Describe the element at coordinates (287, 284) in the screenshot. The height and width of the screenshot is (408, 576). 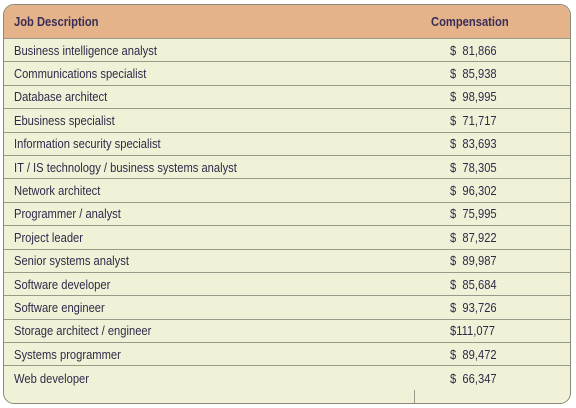
I see `table-row: Software developer $ 85,684` at that location.